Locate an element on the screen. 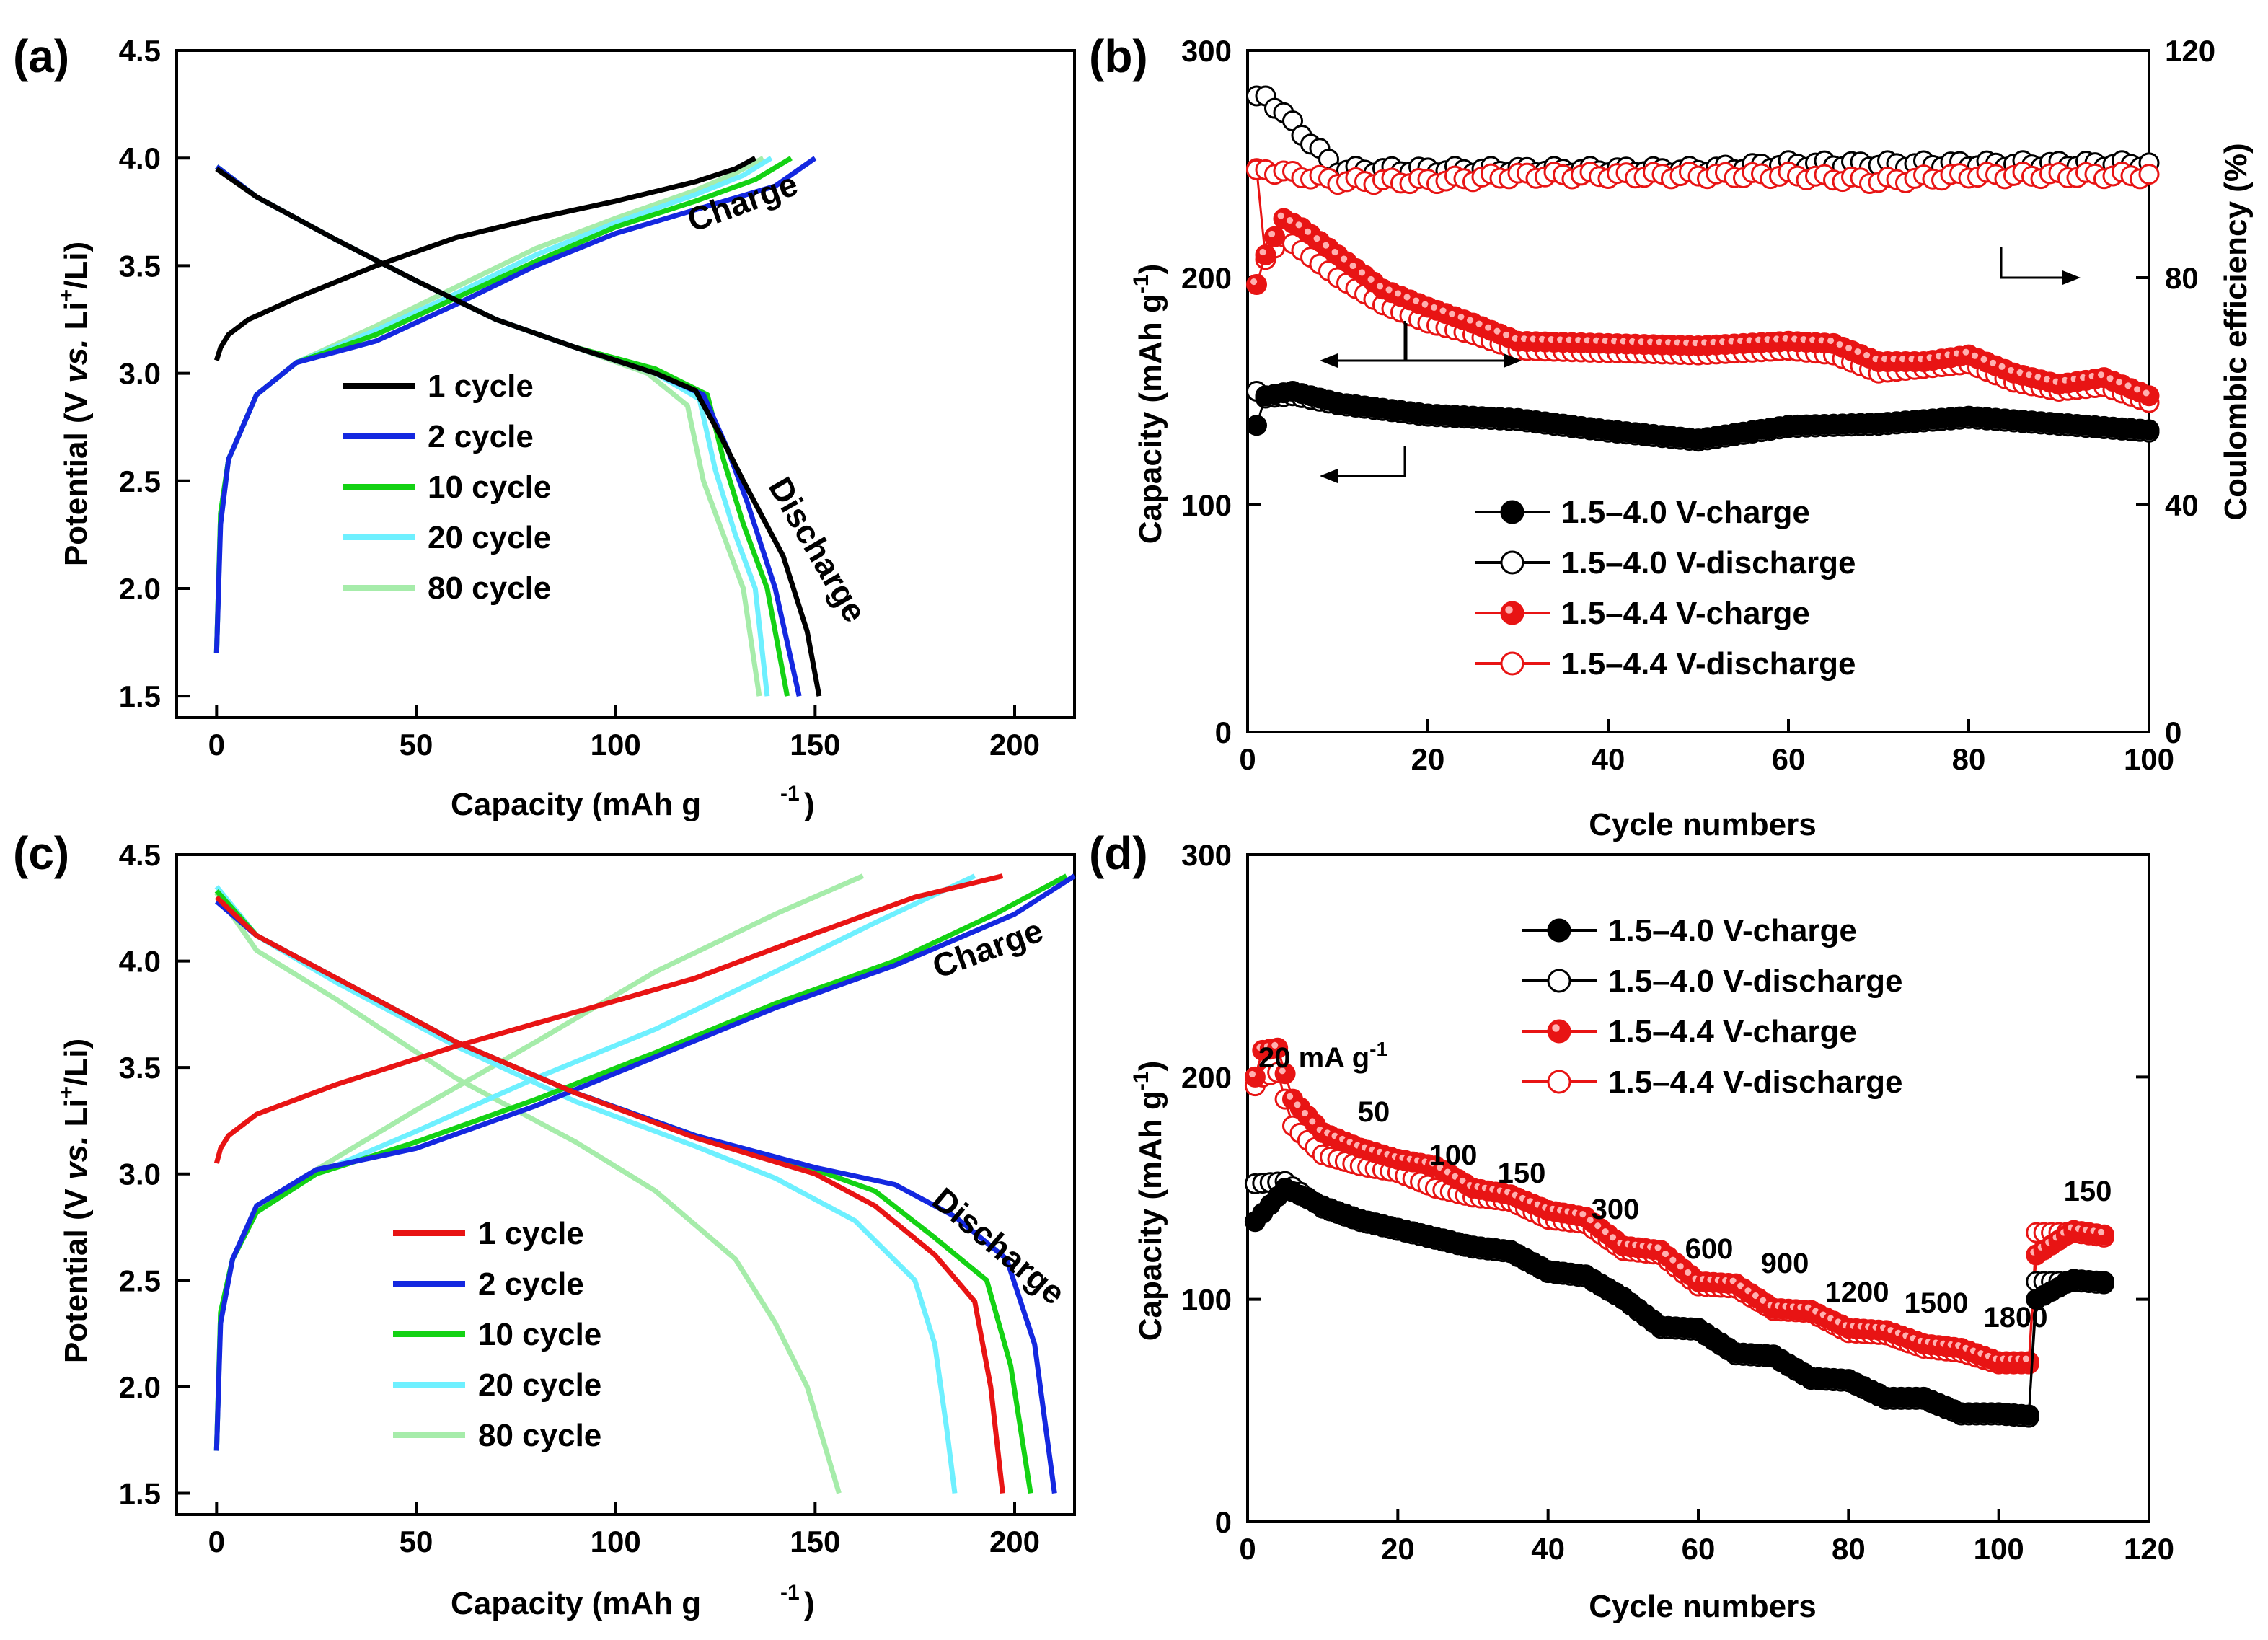  arrow-head is located at coordinates (1513, 360).